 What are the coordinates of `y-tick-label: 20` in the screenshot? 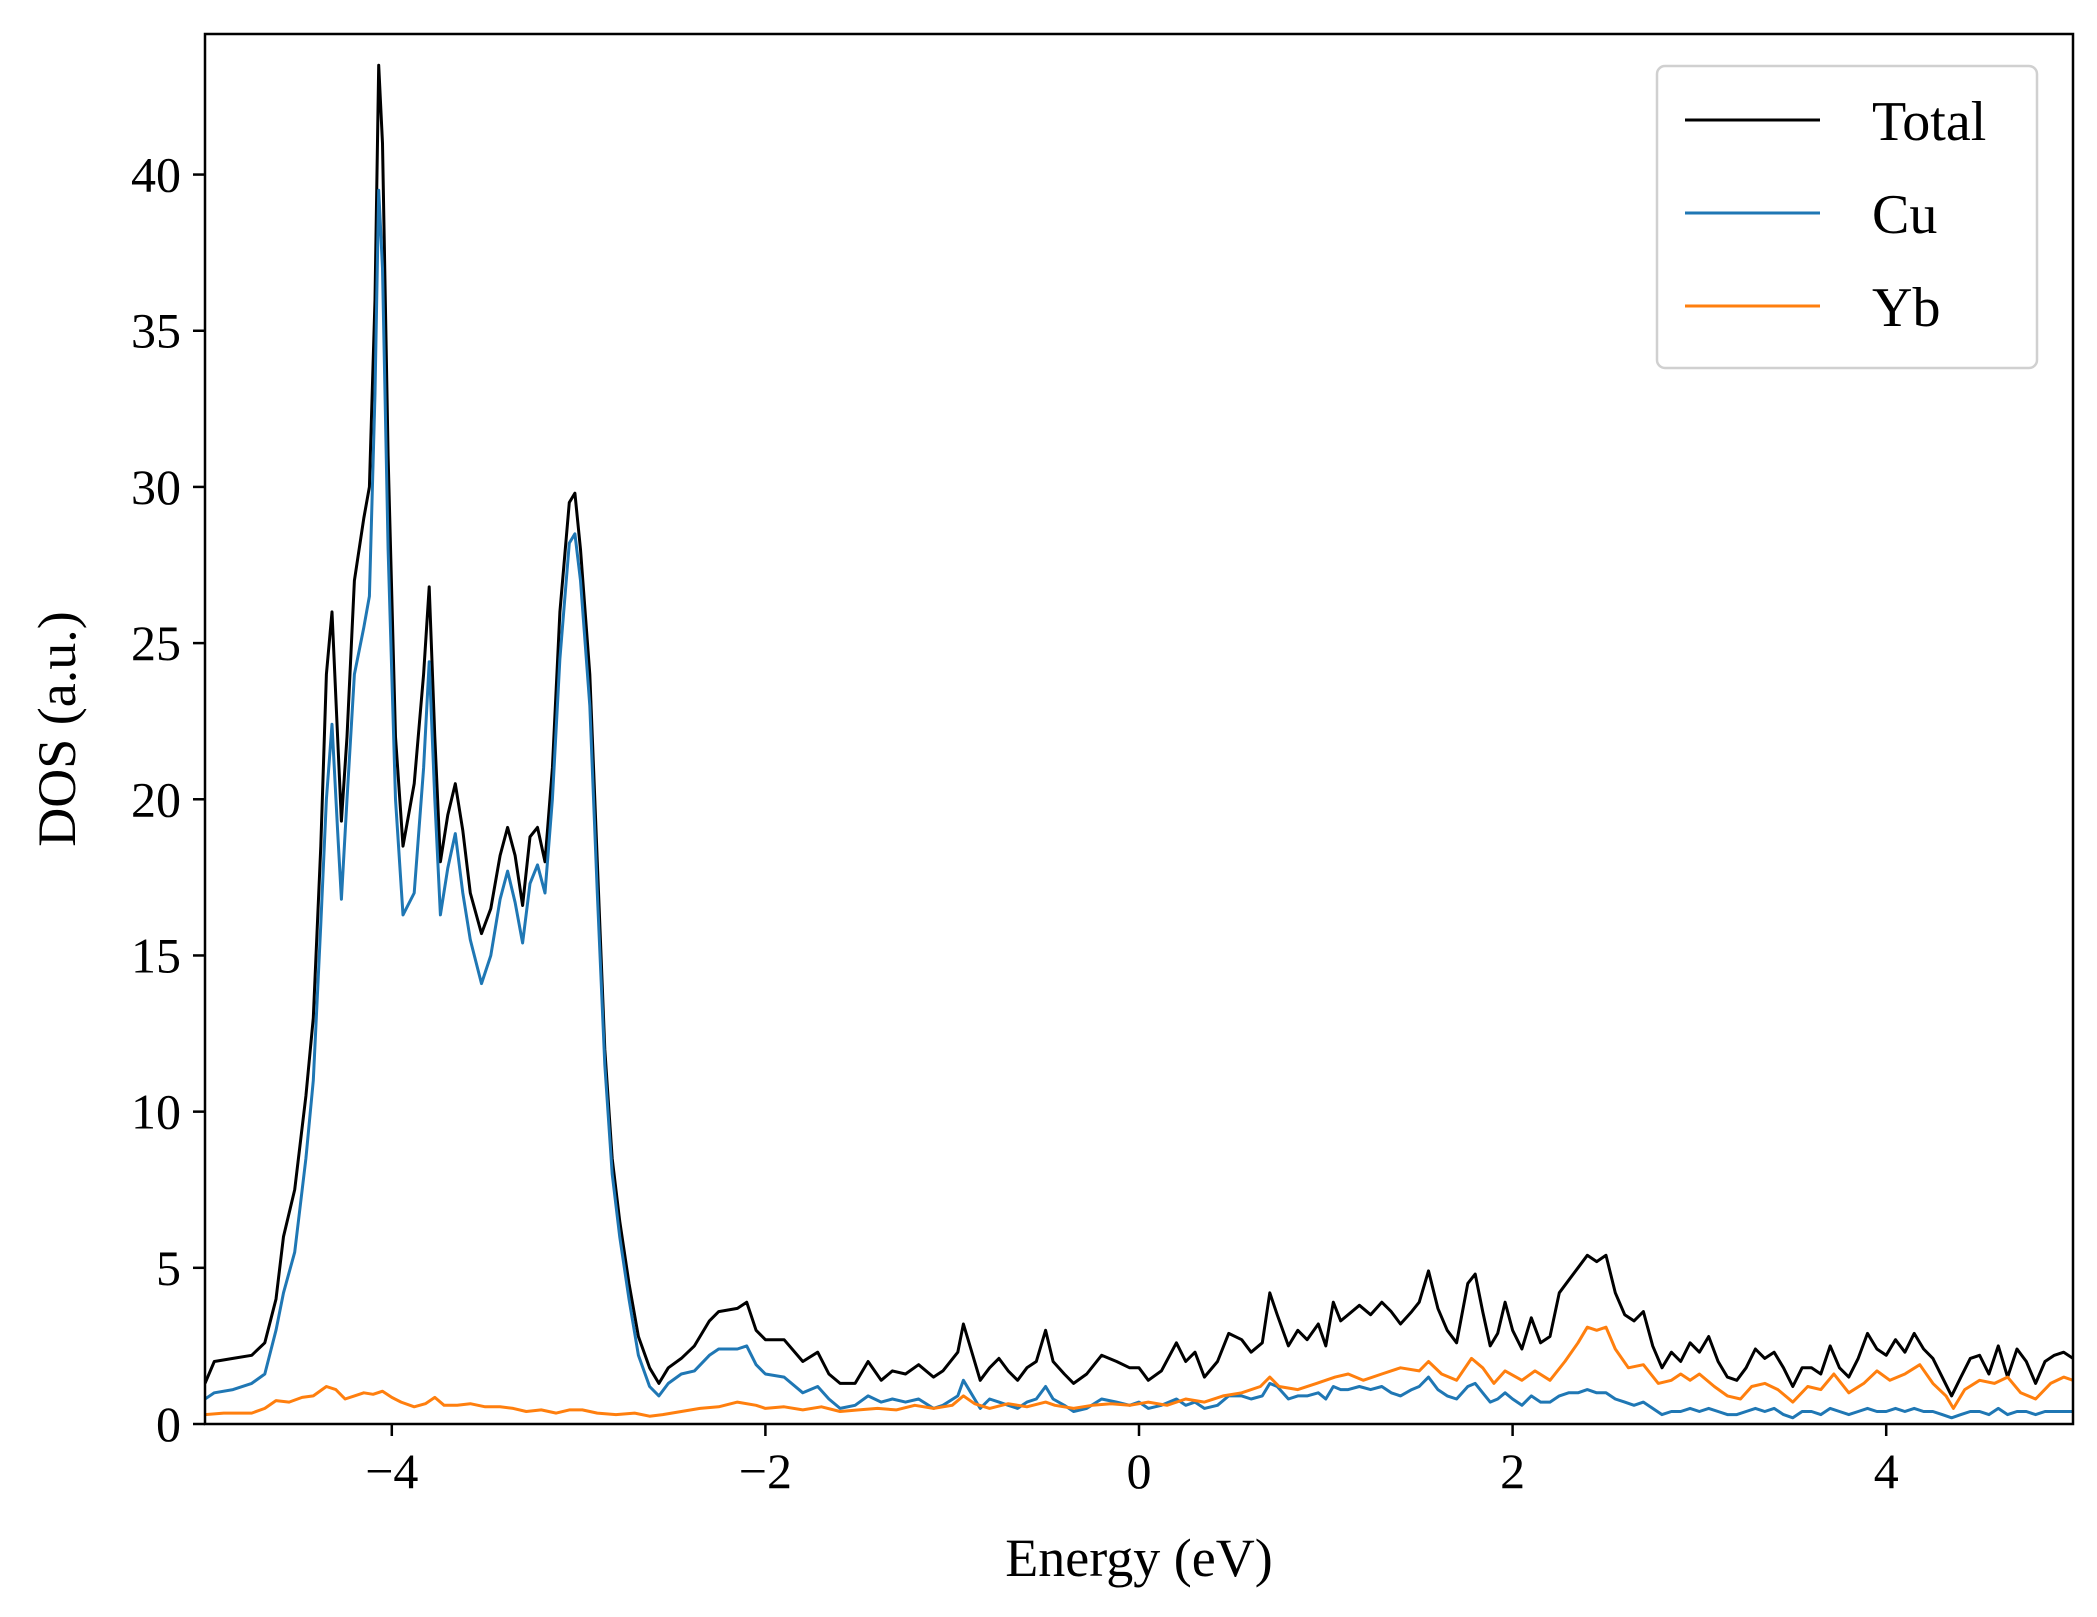 It's located at (156, 799).